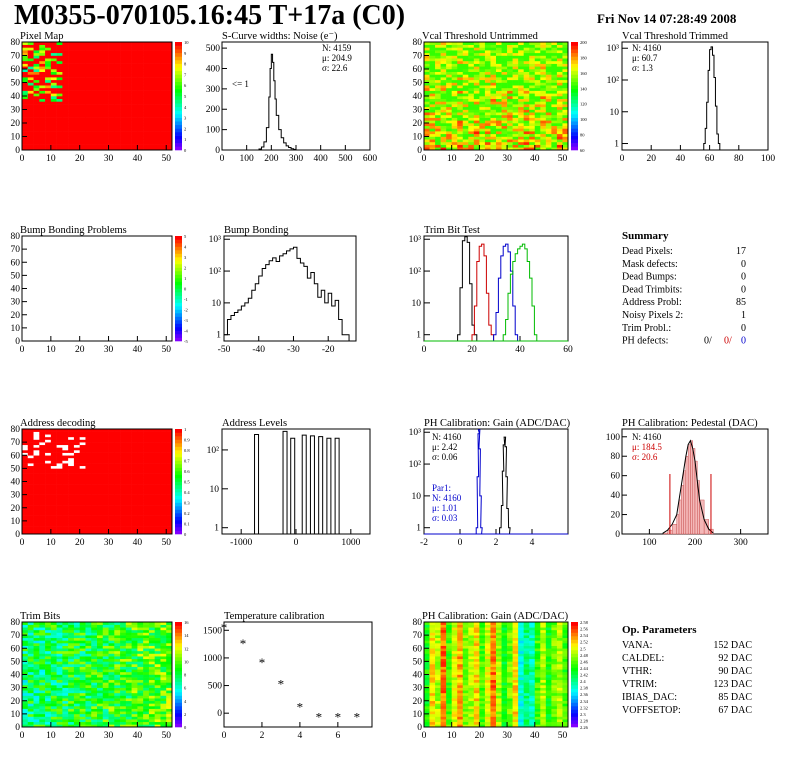 The width and height of the screenshot is (796, 772). What do you see at coordinates (321, 159) in the screenshot?
I see `x-tick-label: 400` at bounding box center [321, 159].